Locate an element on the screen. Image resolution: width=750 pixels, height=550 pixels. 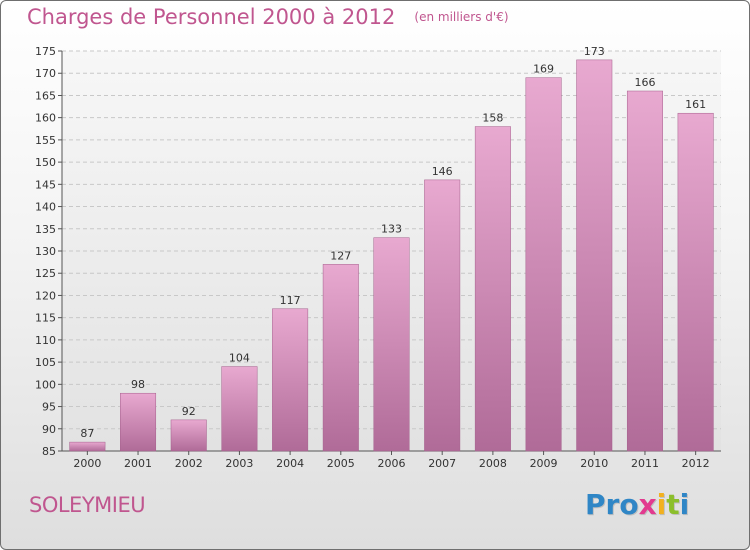
x-tick-label: 2004 is located at coordinates (290, 463).